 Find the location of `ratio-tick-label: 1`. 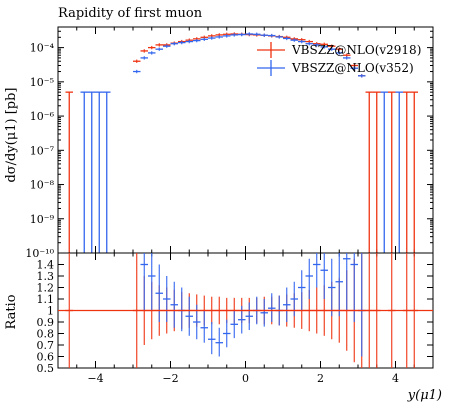

ratio-tick-label: 1 is located at coordinates (50, 311).